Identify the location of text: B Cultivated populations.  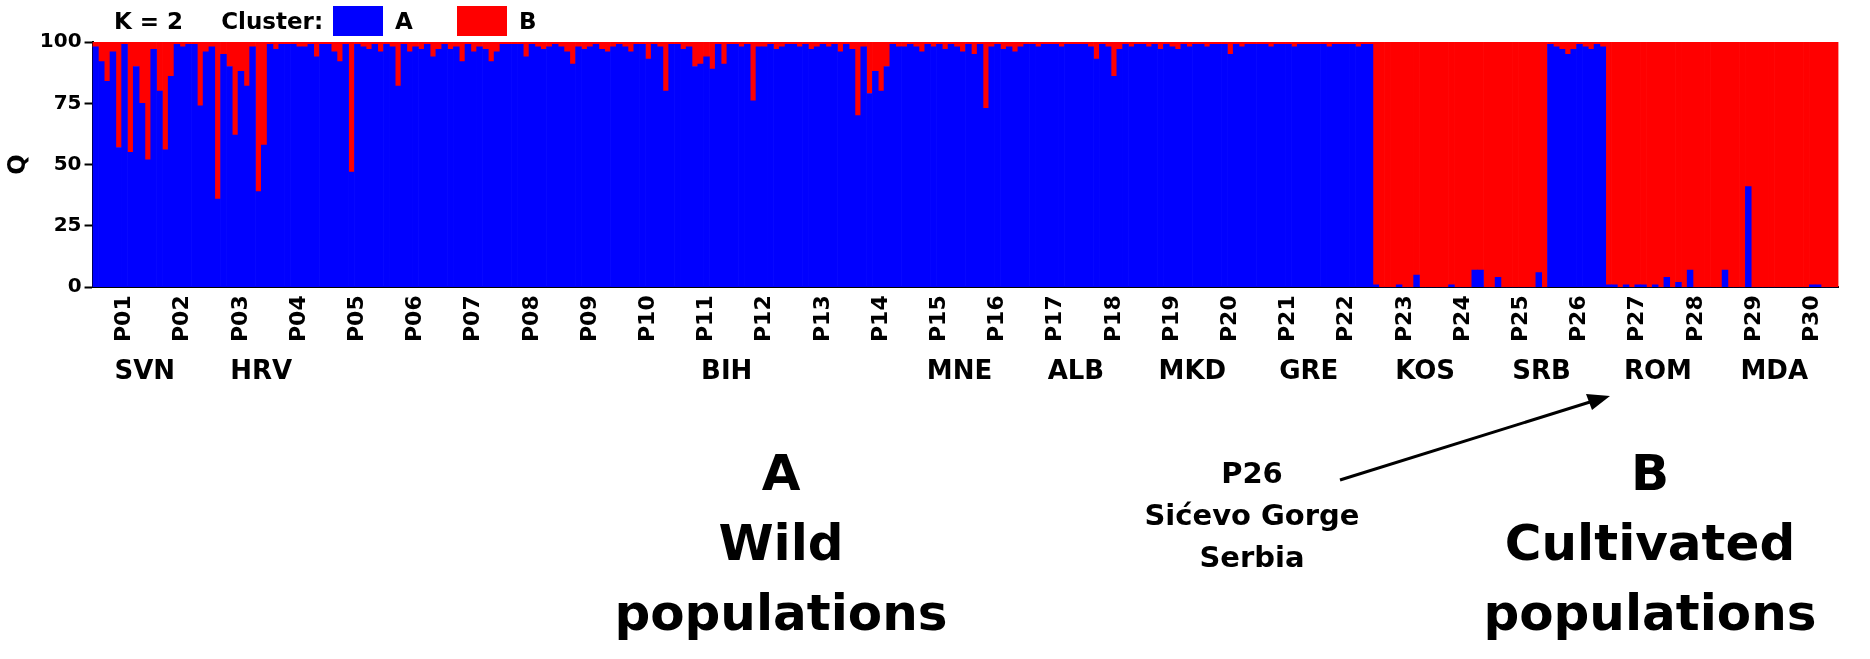
(1650, 543).